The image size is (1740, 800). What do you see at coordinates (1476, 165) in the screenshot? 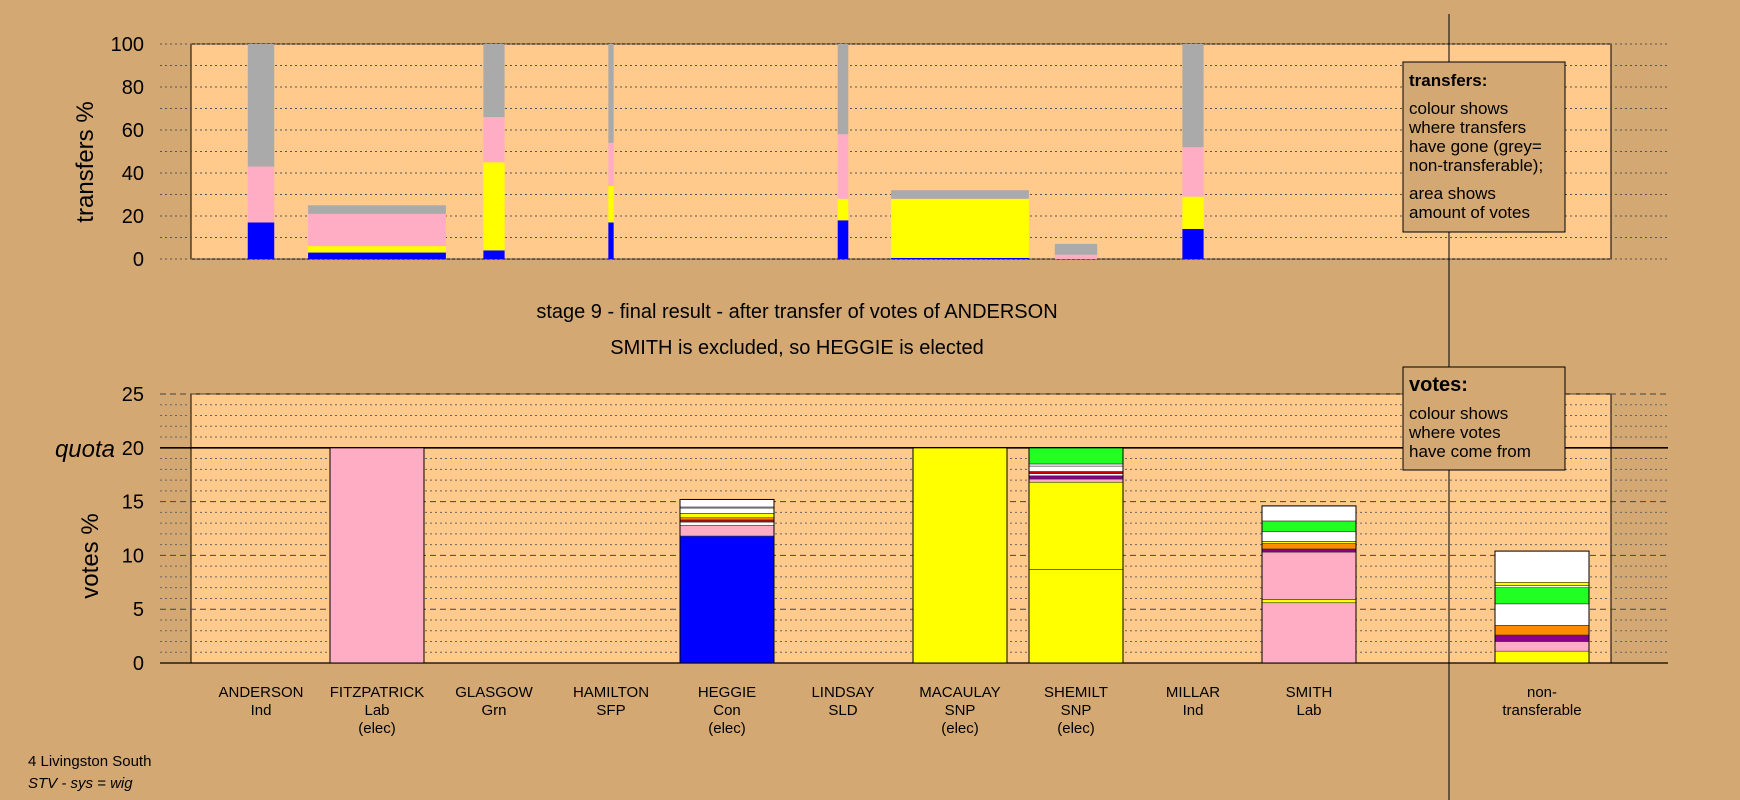
I see `transfers-legend-line: non-transferable);` at bounding box center [1476, 165].